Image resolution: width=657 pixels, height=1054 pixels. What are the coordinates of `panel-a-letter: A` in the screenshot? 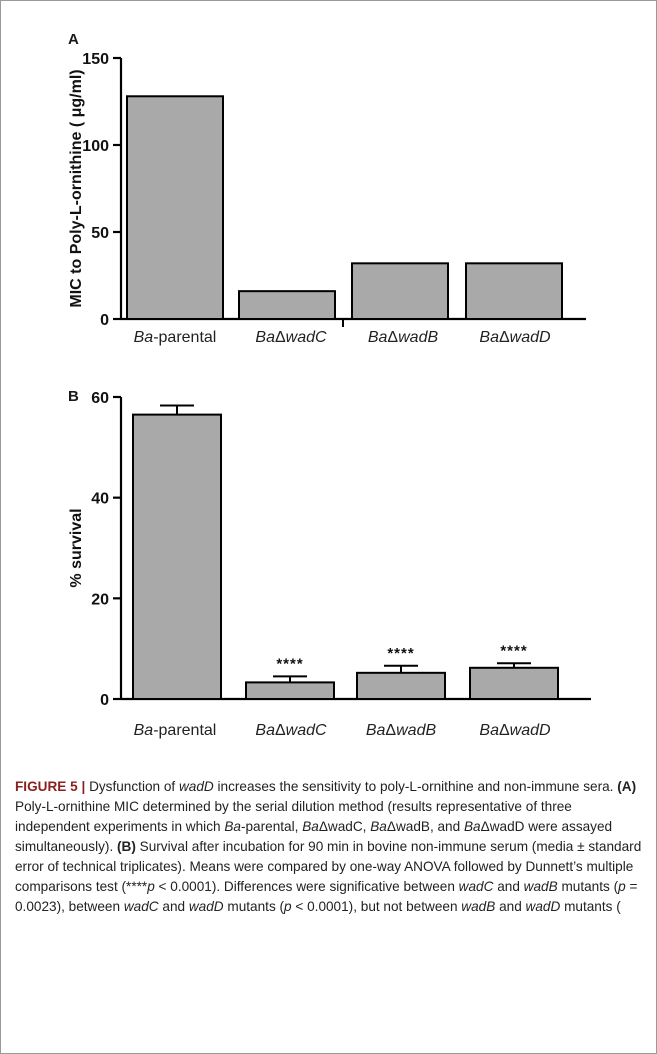 It's located at (73, 39).